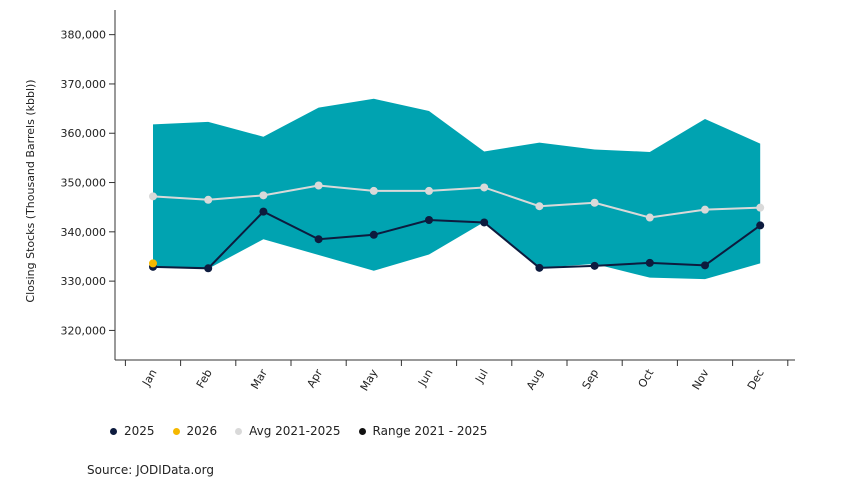  What do you see at coordinates (456, 201) in the screenshot?
I see `series-line-avg-2021-2025` at bounding box center [456, 201].